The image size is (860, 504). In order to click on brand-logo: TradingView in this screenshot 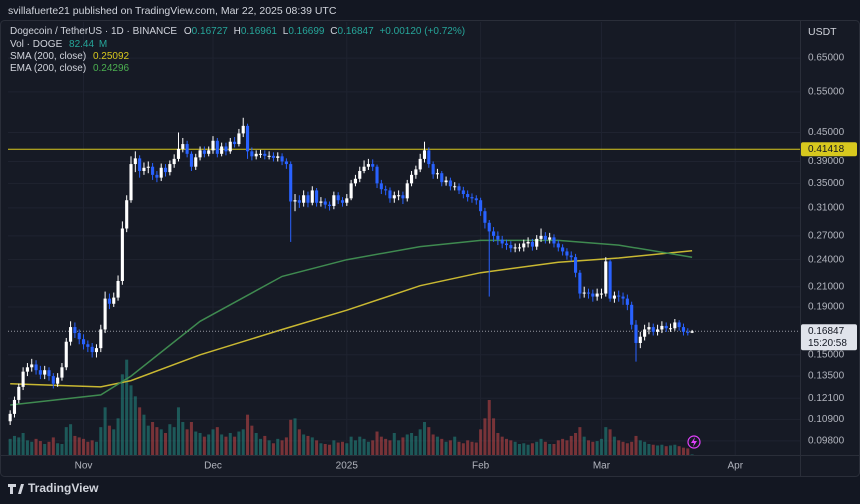, I will do `click(53, 488)`.